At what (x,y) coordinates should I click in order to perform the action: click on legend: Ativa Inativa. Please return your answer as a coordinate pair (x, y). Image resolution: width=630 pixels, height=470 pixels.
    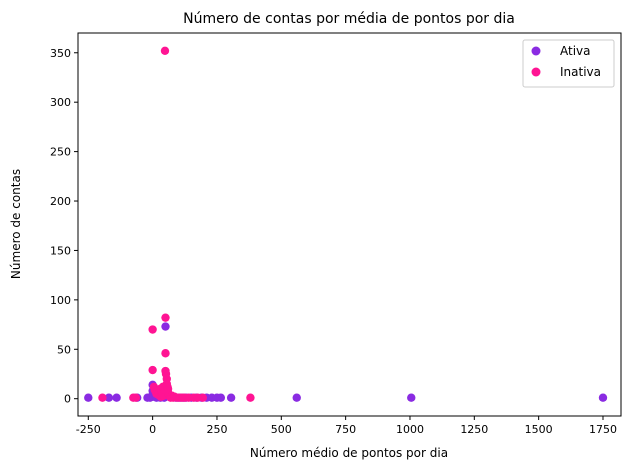
    Looking at the image, I should click on (568, 63).